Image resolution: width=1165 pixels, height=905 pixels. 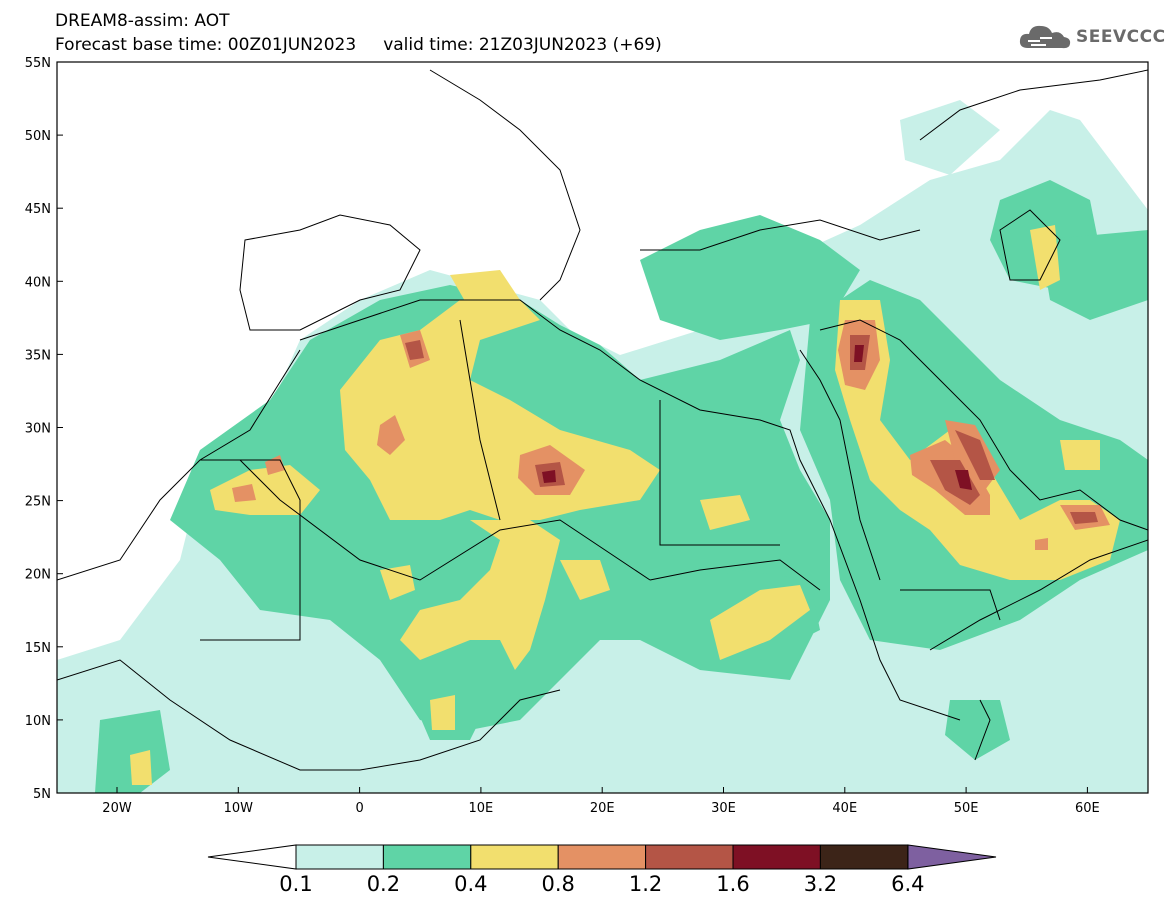 What do you see at coordinates (820, 884) in the screenshot?
I see `colorbar-label: 3.2` at bounding box center [820, 884].